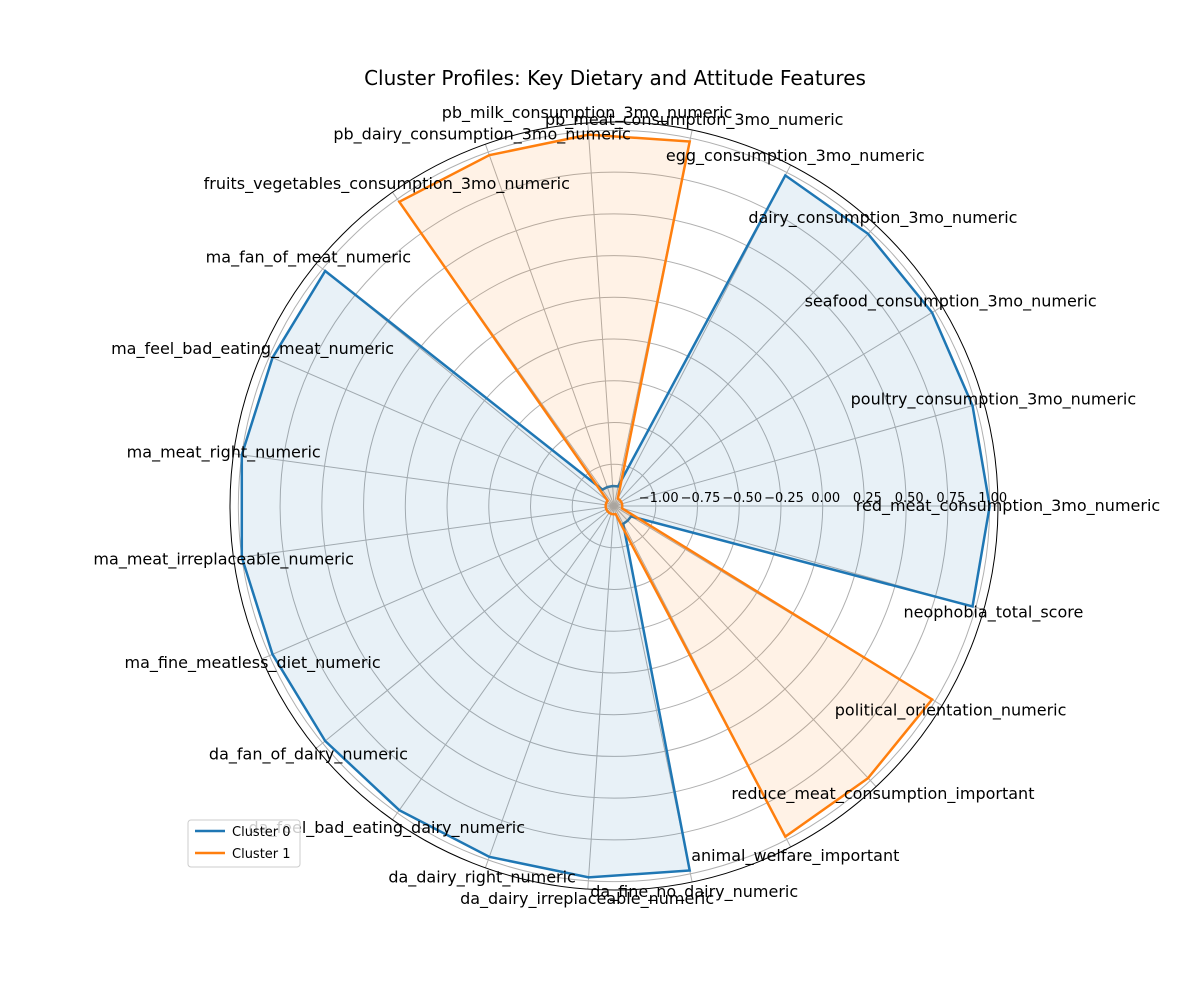 This screenshot has width=1200, height=1000. I want to click on radial-tick-label: −0.75, so click(701, 498).